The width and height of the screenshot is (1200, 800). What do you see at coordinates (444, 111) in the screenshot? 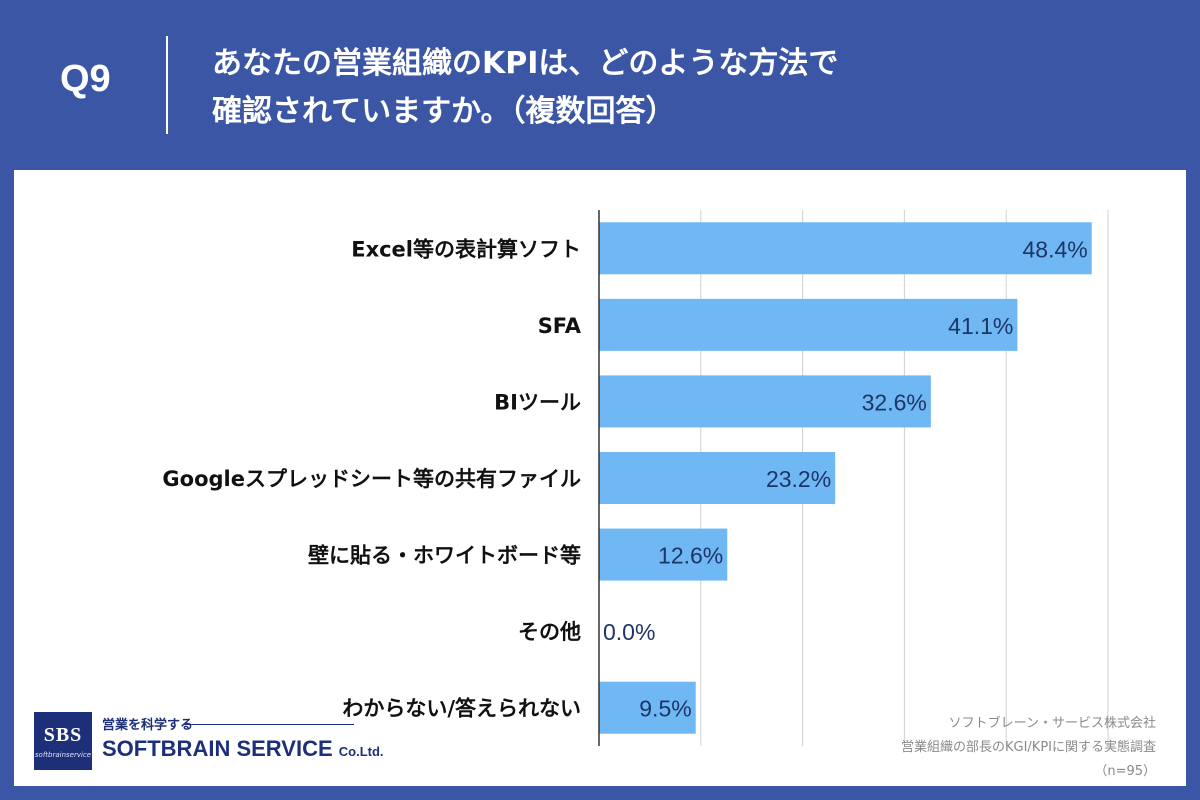
I see `question-title-line-2: 確認されていますか。（複数回答）` at bounding box center [444, 111].